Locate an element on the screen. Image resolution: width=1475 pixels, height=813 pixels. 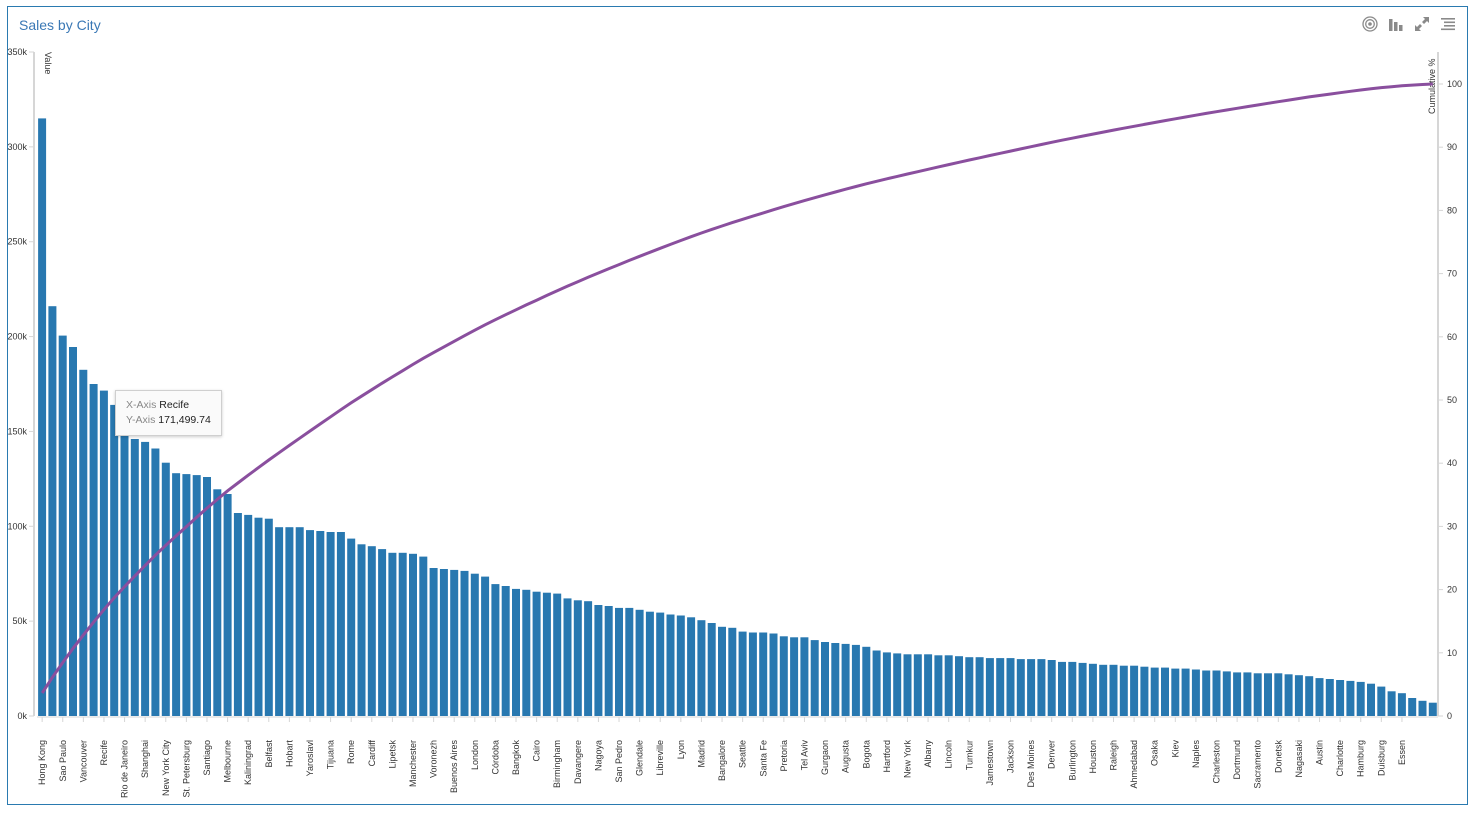
bar-chart-icon is located at coordinates (1396, 24).